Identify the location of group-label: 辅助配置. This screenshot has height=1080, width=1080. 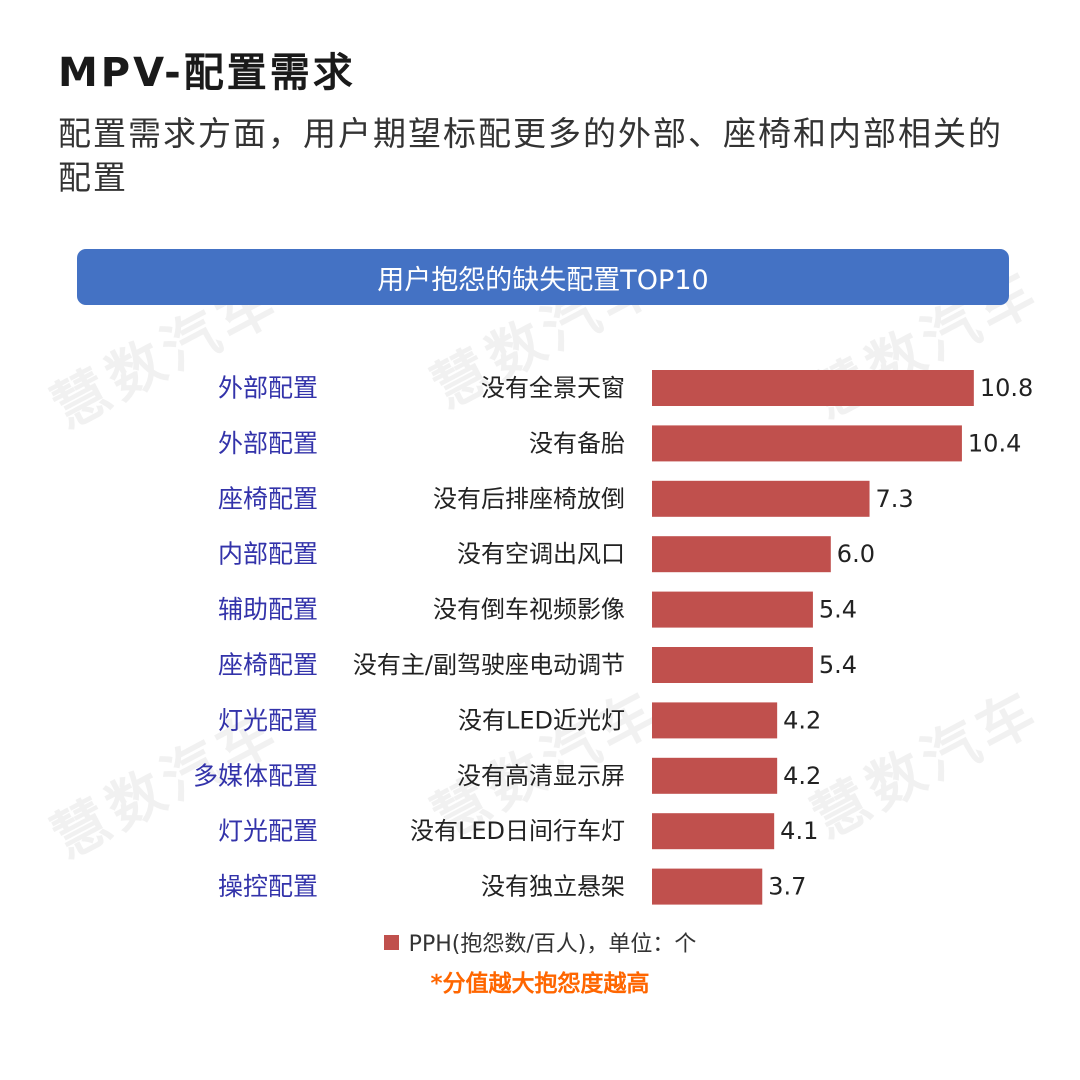
(268, 609).